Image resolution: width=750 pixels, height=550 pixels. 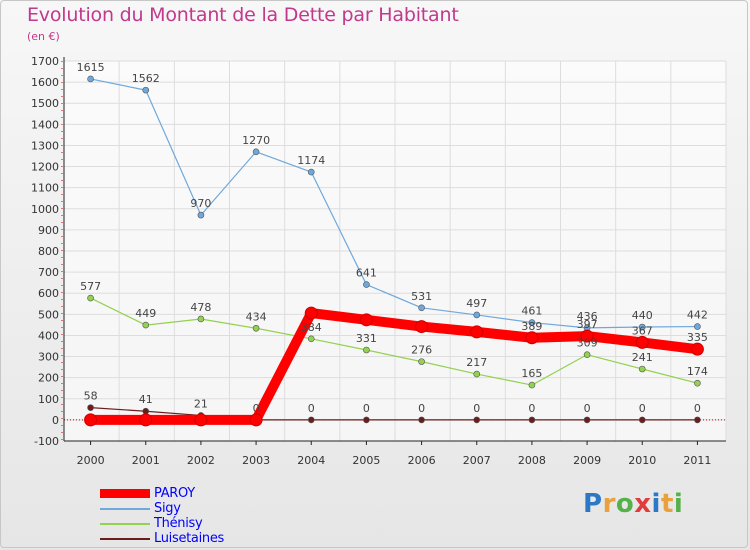 I want to click on legend-item-paroy: PAROY, so click(x=200, y=493).